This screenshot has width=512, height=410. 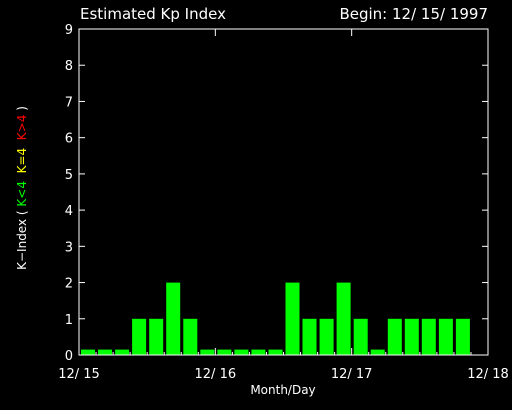 What do you see at coordinates (153, 14) in the screenshot?
I see `chart-title: Estimated Kp Index` at bounding box center [153, 14].